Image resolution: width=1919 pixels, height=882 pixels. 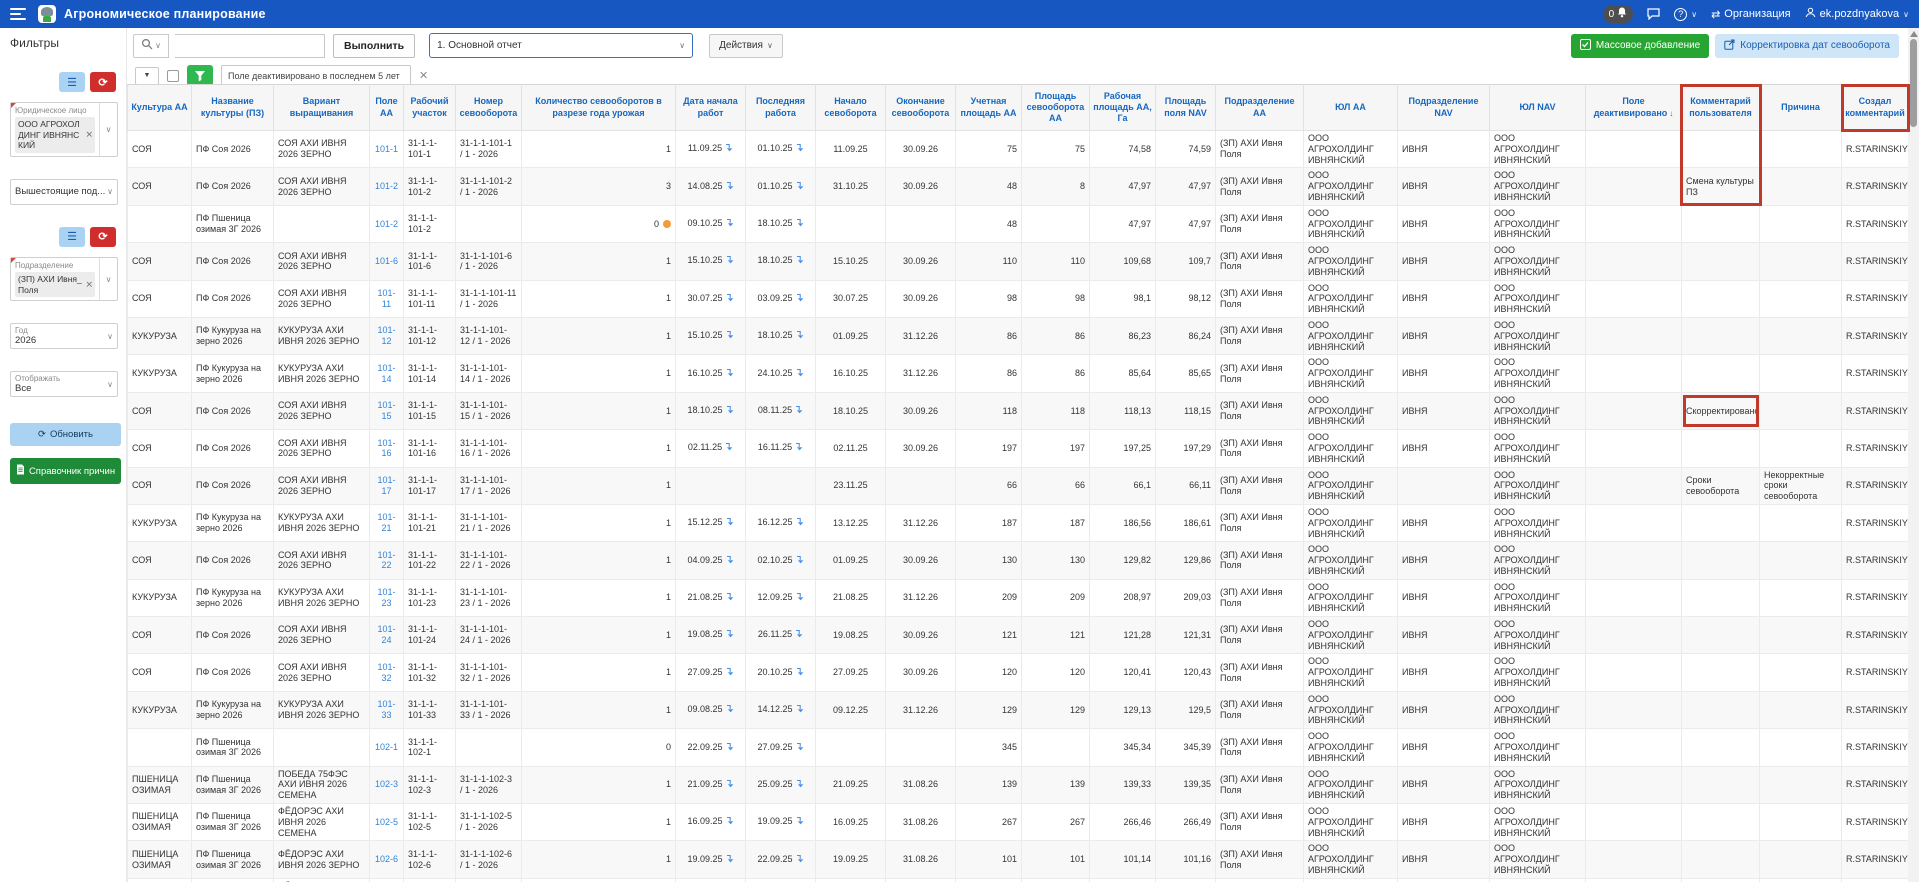 What do you see at coordinates (710, 107) in the screenshot?
I see `col-header-8: Дата начала работ` at bounding box center [710, 107].